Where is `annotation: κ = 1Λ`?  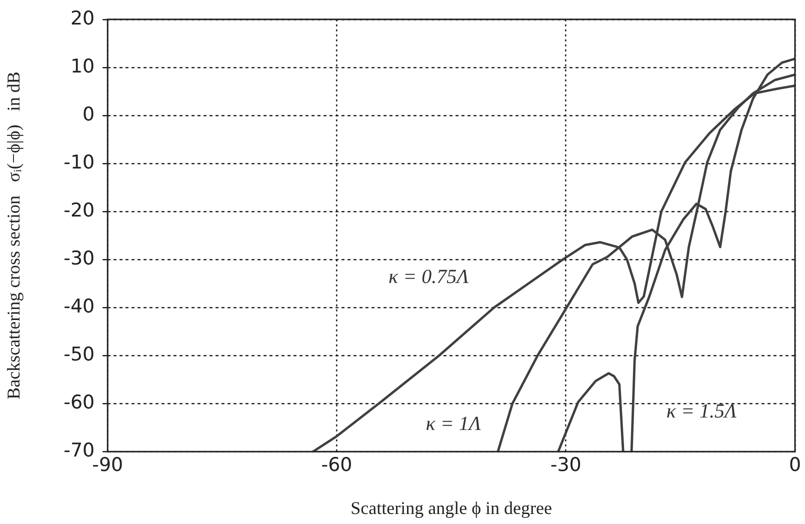 annotation: κ = 1Λ is located at coordinates (453, 424).